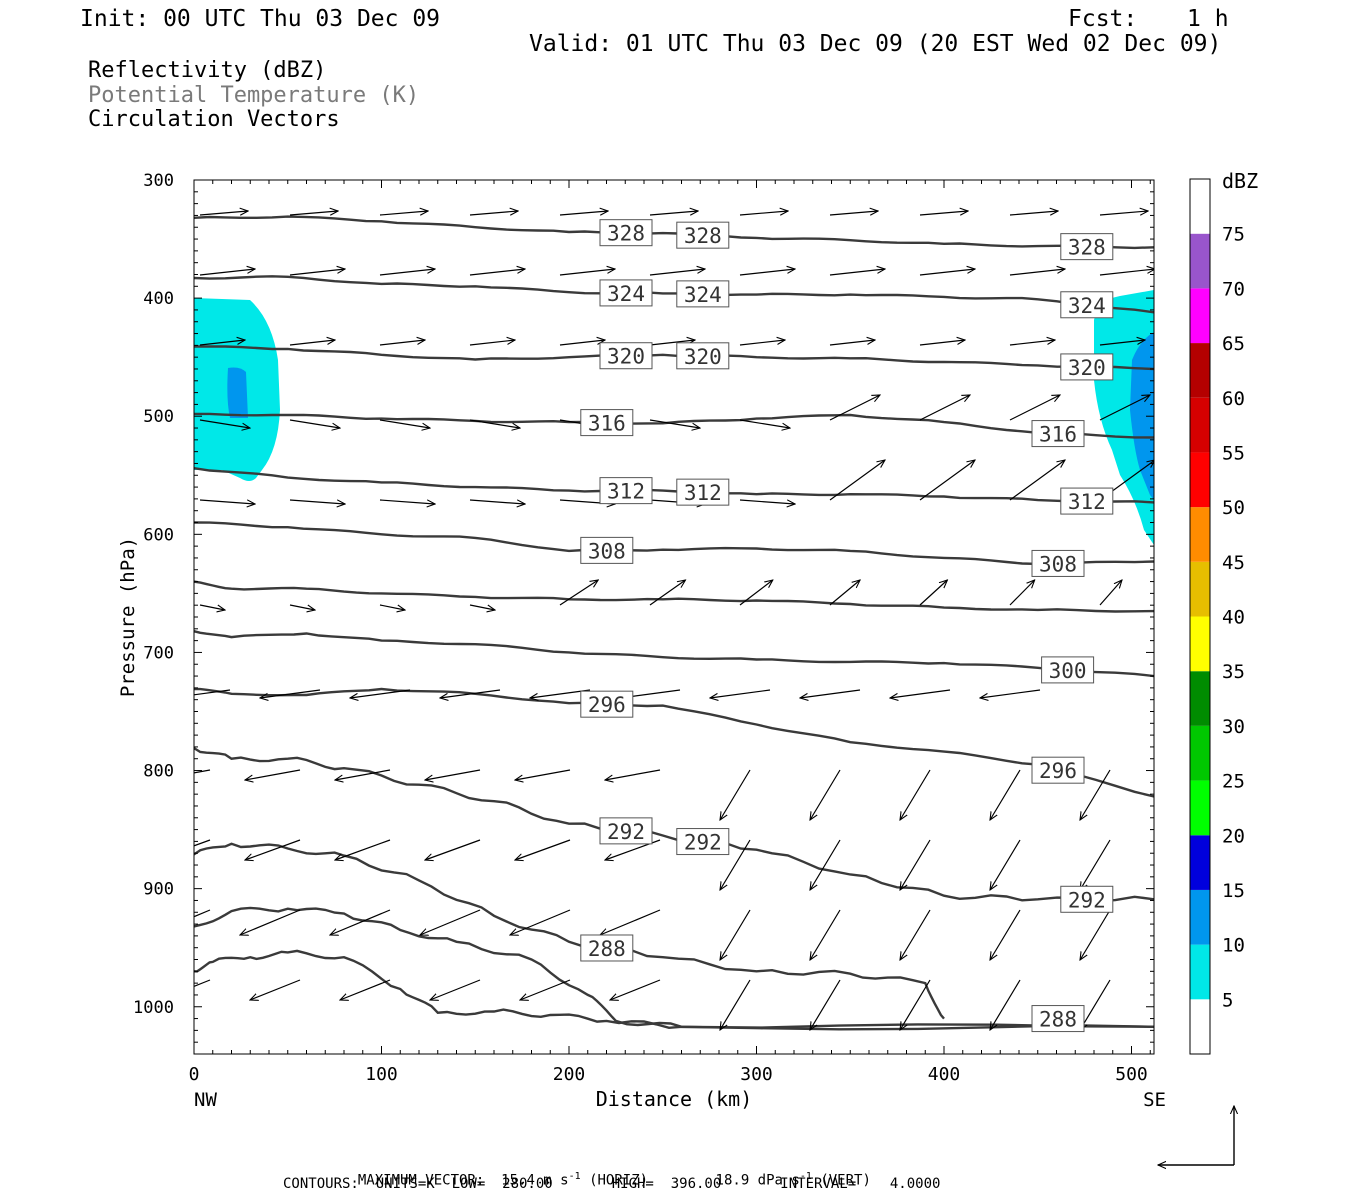  Describe the element at coordinates (1240, 181) in the screenshot. I see `colorbar-unit: dBZ` at that location.